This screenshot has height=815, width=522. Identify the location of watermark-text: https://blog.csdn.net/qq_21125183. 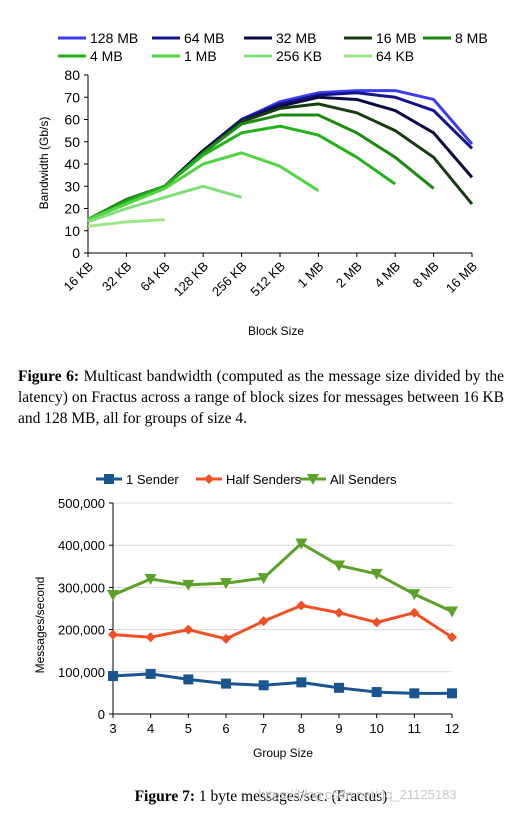
(357, 794).